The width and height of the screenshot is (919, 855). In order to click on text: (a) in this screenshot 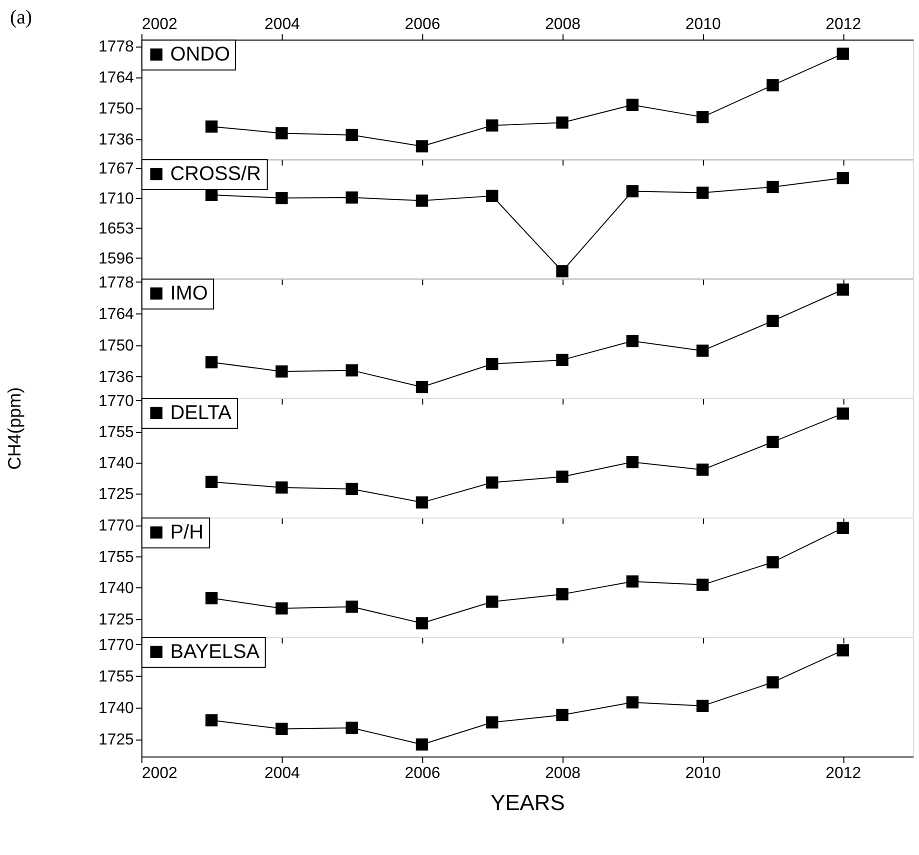, I will do `click(21, 17)`.